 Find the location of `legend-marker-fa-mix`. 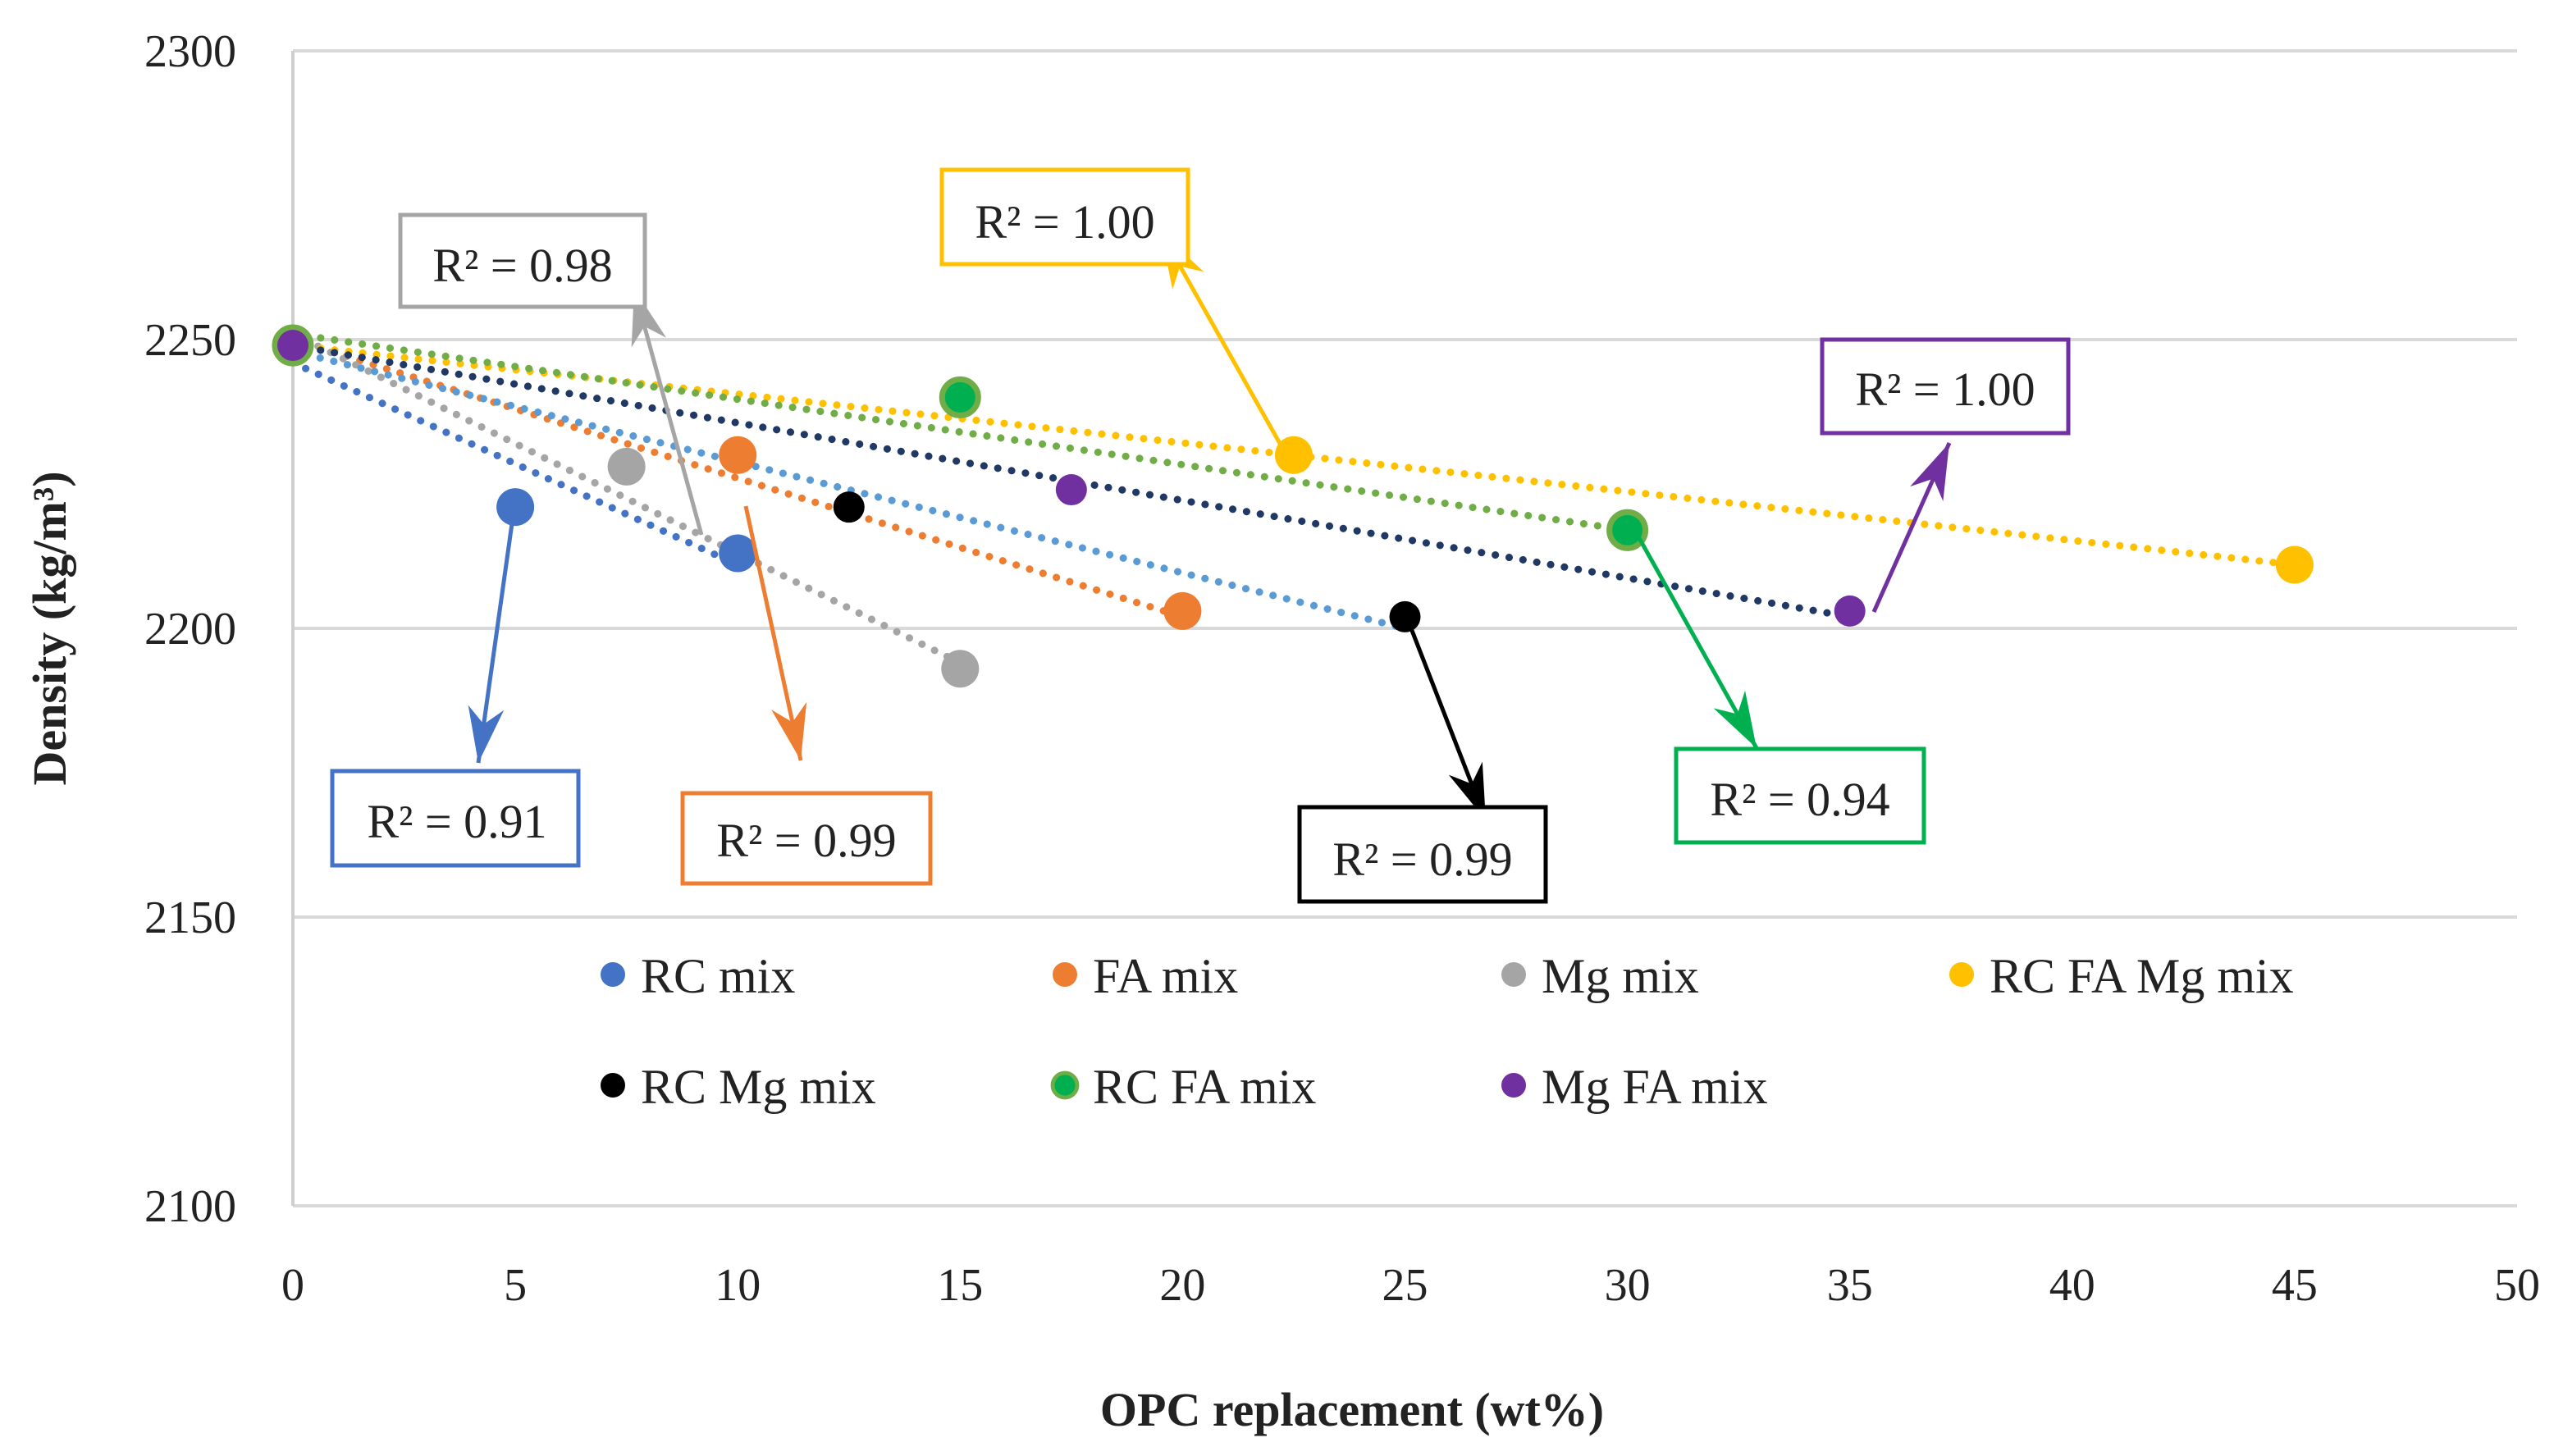

legend-marker-fa-mix is located at coordinates (1065, 975).